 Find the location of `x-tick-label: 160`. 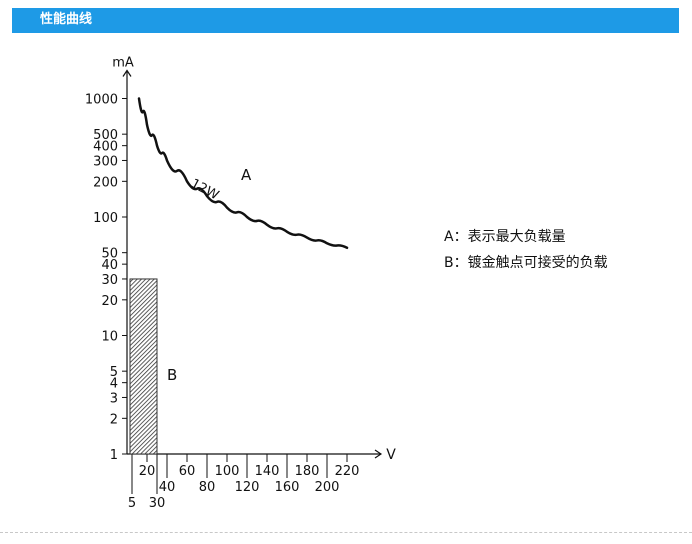

x-tick-label: 160 is located at coordinates (287, 487).